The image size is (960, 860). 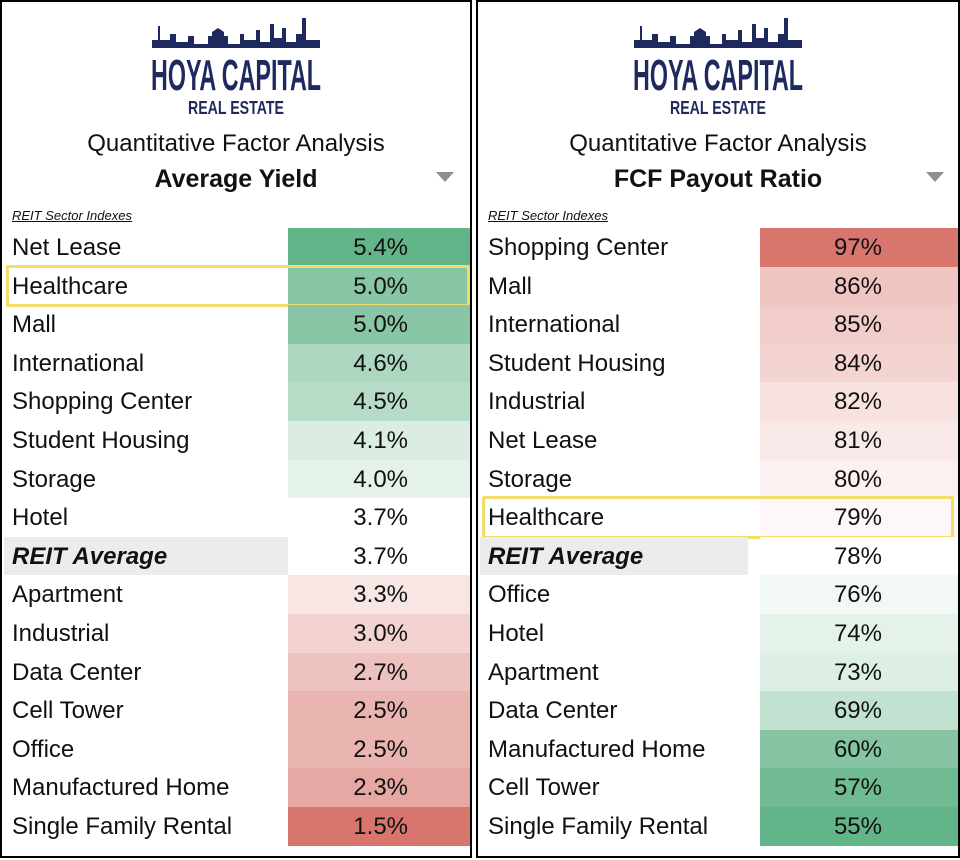 What do you see at coordinates (379, 556) in the screenshot?
I see `value-cell: 3.7%` at bounding box center [379, 556].